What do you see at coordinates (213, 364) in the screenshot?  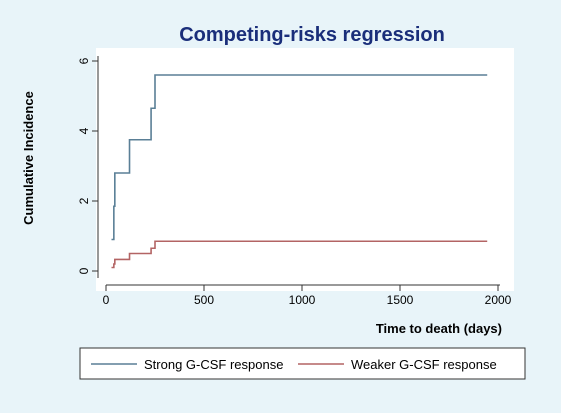 I see `legend-label-1: Strong G-CSF response` at bounding box center [213, 364].